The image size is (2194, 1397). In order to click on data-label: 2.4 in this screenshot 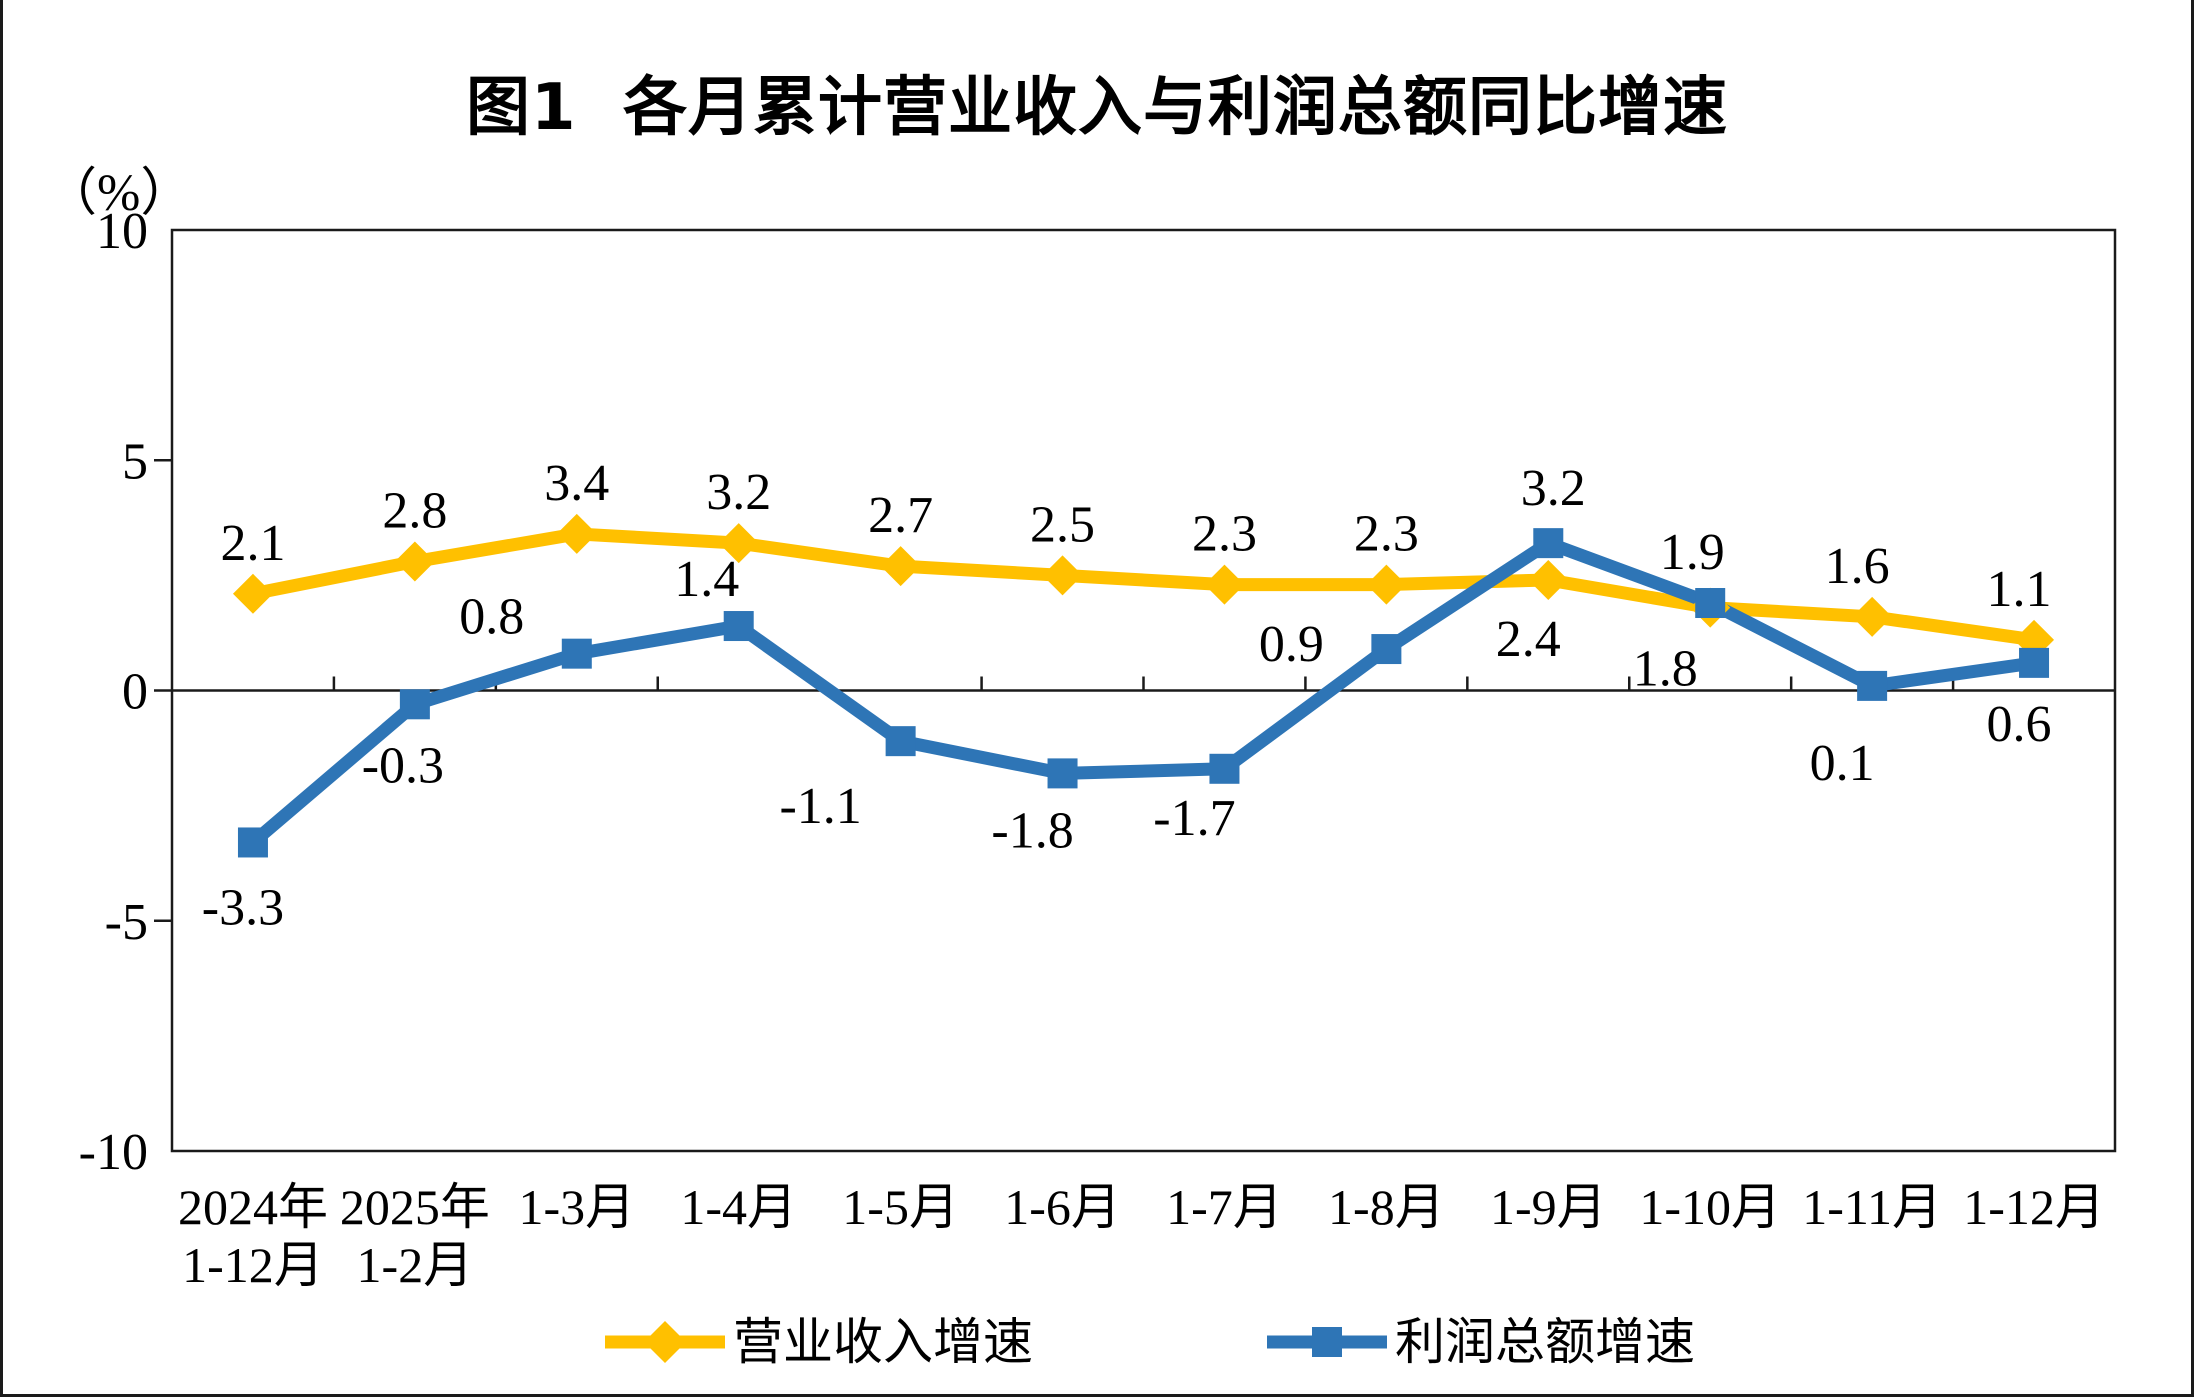, I will do `click(1528, 639)`.